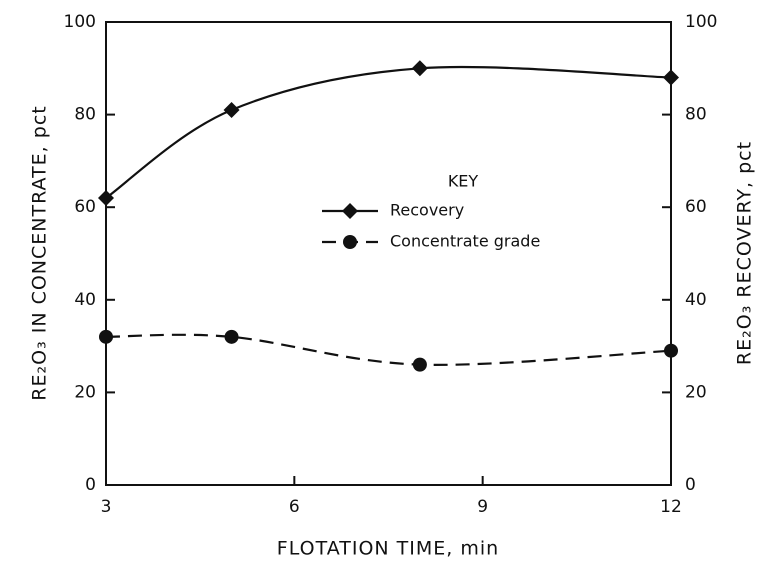  What do you see at coordinates (465, 241) in the screenshot?
I see `legend-label: Concentrate grade` at bounding box center [465, 241].